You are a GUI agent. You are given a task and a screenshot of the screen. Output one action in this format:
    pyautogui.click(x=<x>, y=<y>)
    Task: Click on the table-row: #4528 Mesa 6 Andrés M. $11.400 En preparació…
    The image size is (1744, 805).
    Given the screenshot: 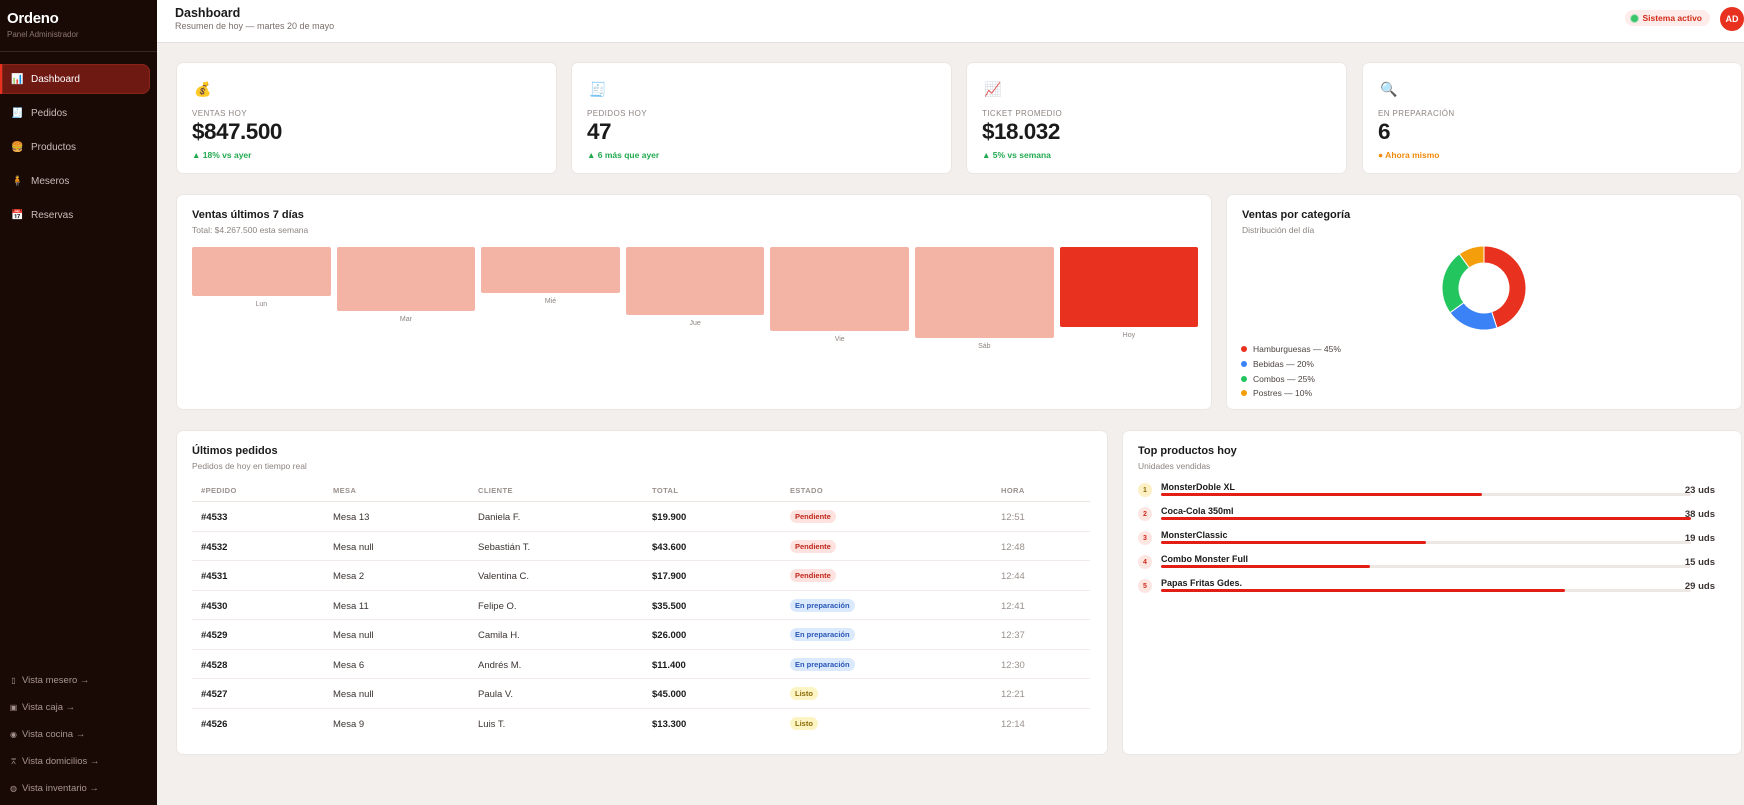 What is the action you would take?
    pyautogui.click(x=641, y=664)
    